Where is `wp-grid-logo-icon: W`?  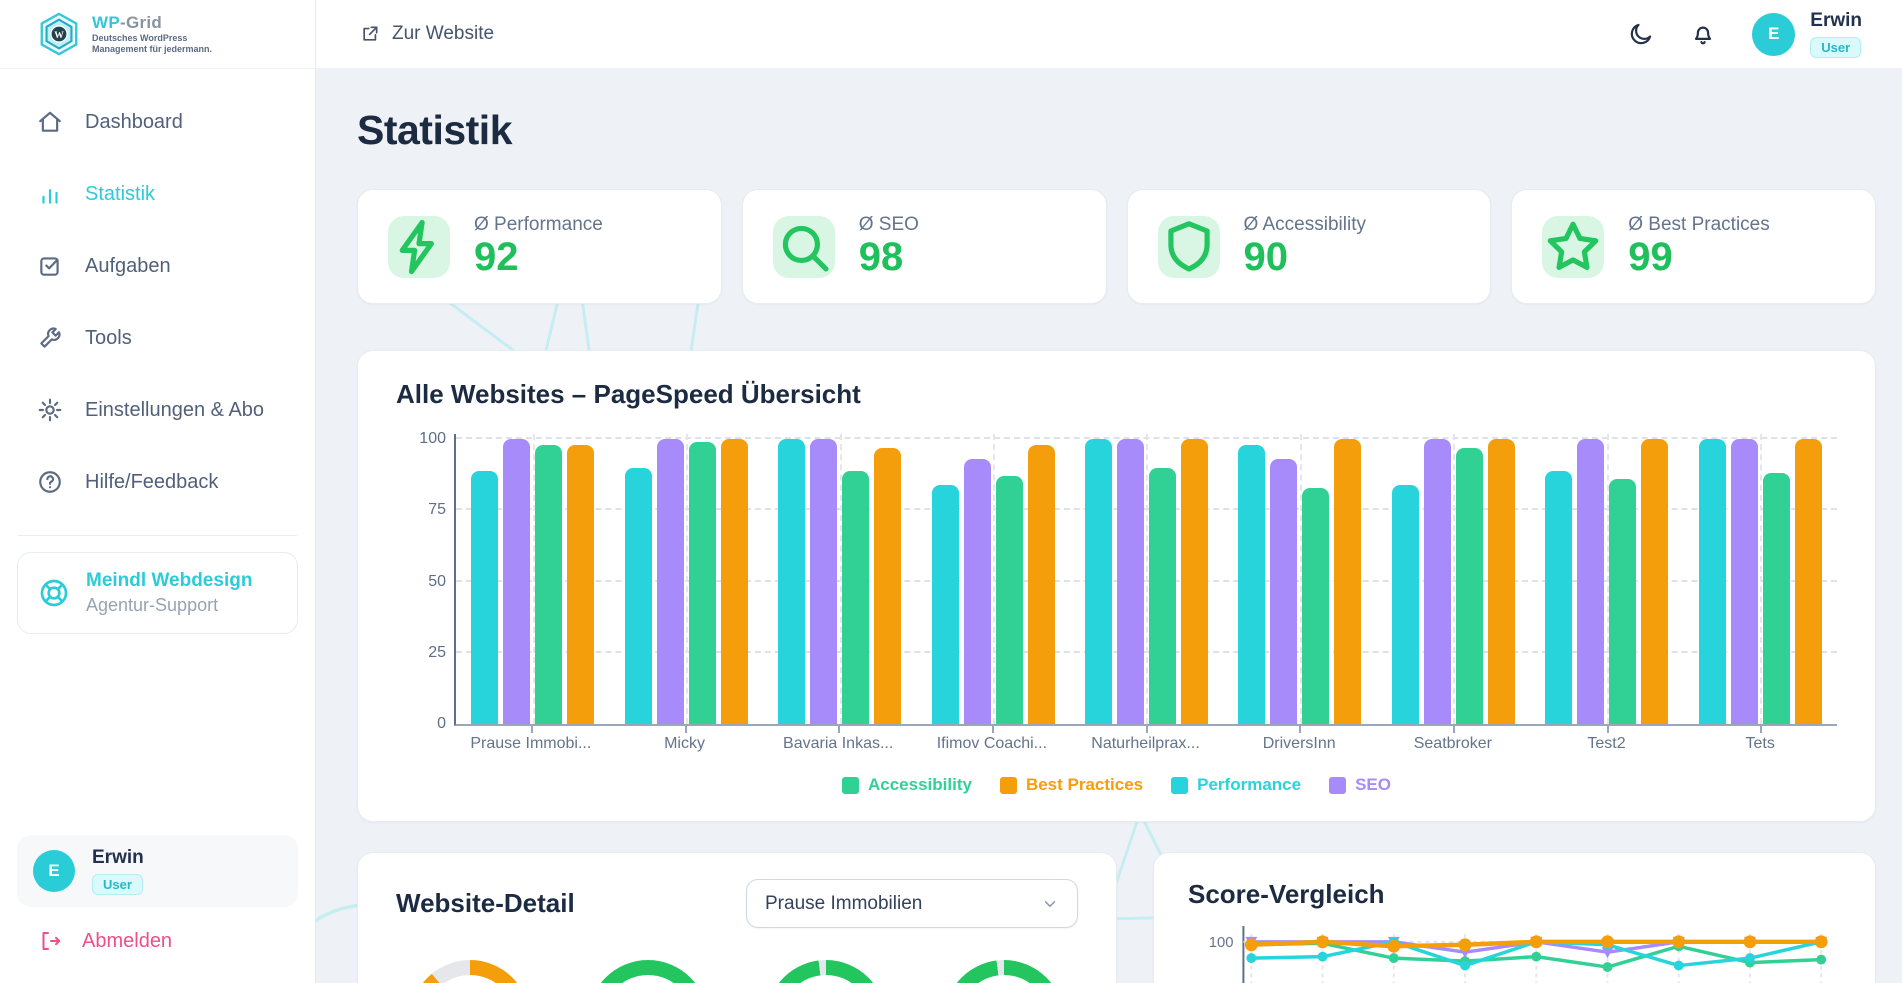 wp-grid-logo-icon: W is located at coordinates (59, 34).